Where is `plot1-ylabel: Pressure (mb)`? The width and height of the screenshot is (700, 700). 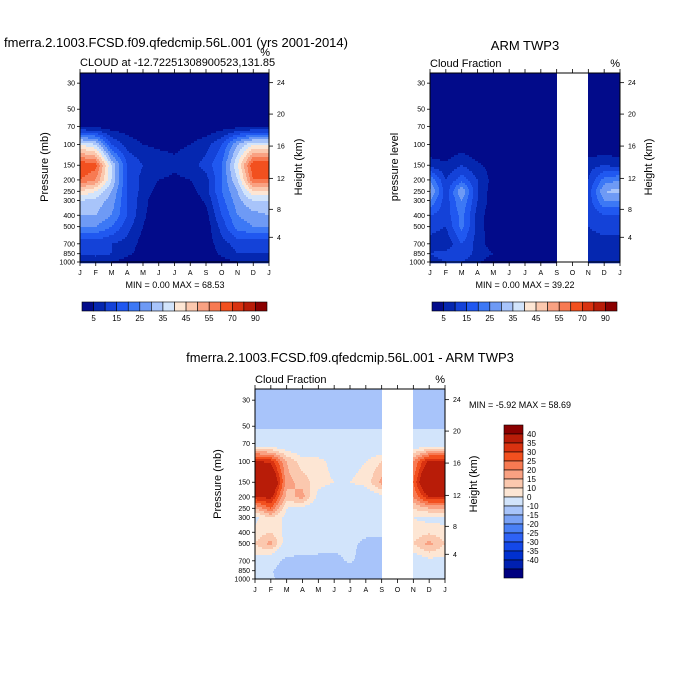
plot1-ylabel: Pressure (mb) is located at coordinates (45, 167).